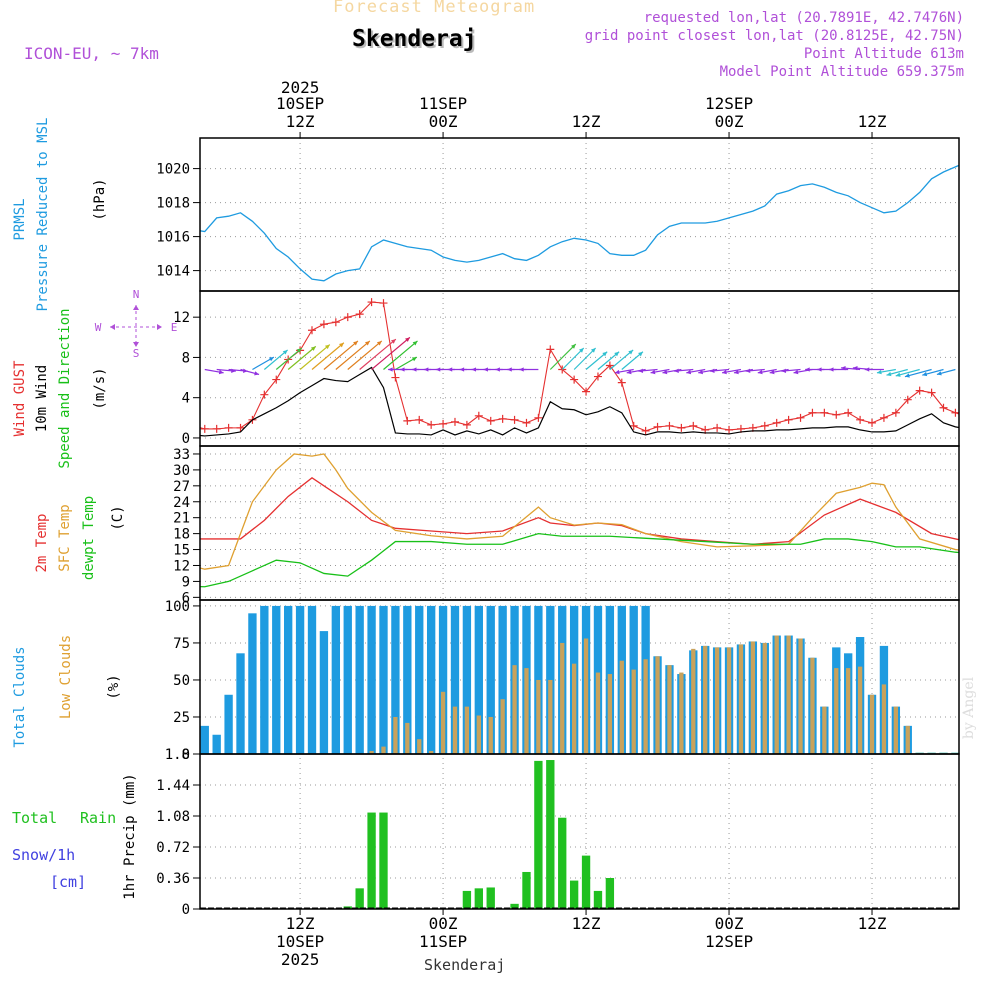  Describe the element at coordinates (114, 686) in the screenshot. I see `clouds-unit: (%)` at that location.